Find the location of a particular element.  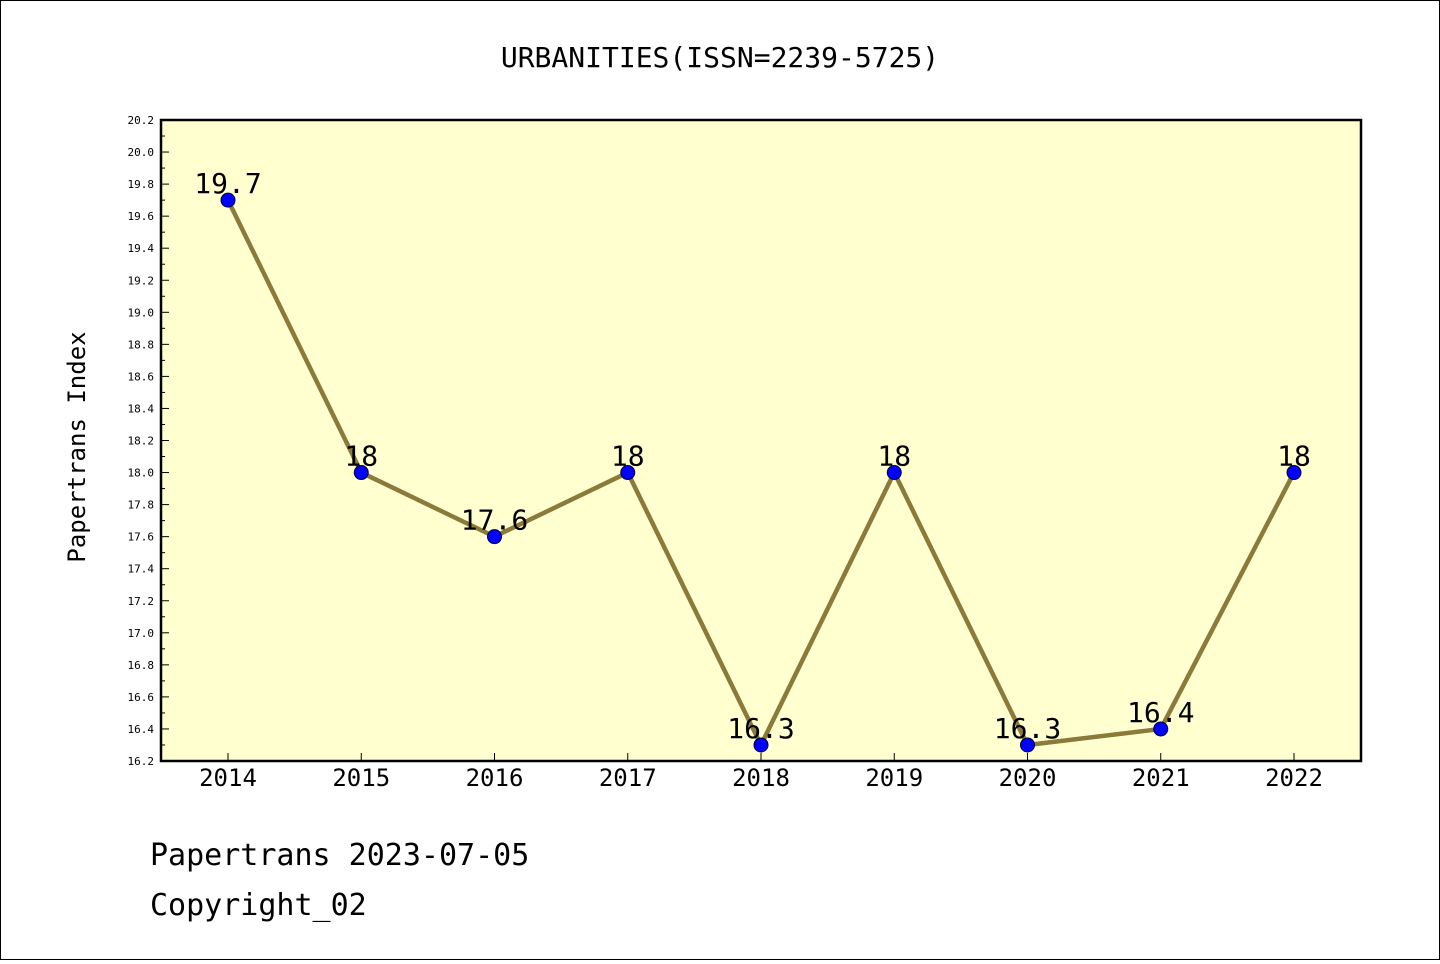

y-tick-label: 17.6 is located at coordinates (141, 537).